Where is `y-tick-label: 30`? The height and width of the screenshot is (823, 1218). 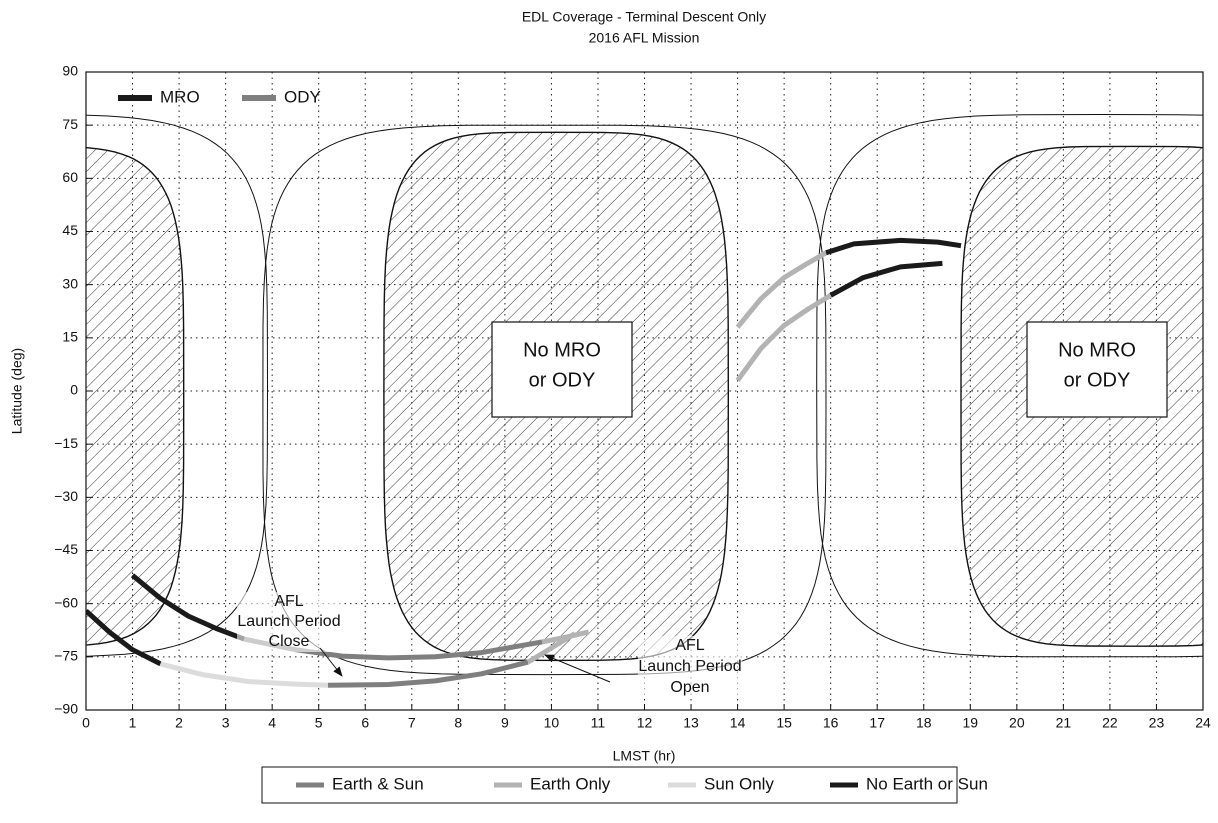
y-tick-label: 30 is located at coordinates (70, 283).